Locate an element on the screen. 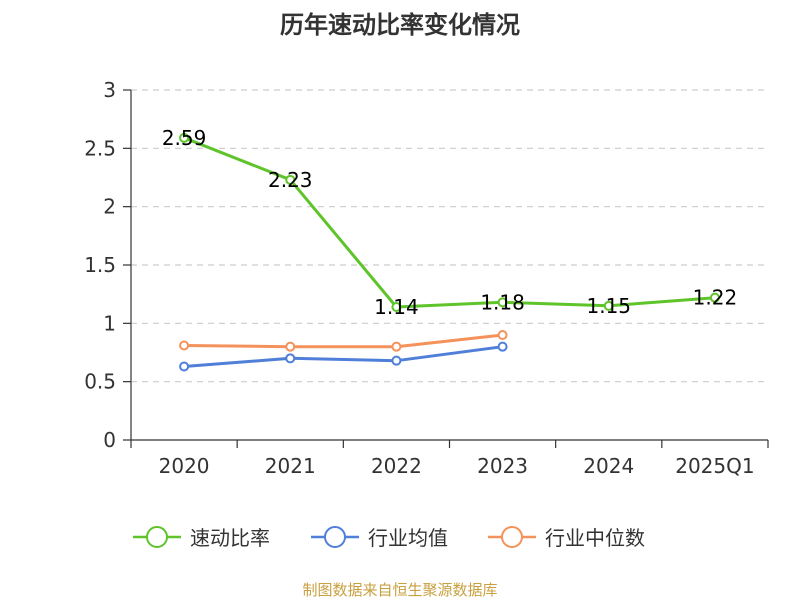 Image resolution: width=800 pixels, height=600 pixels. data-label: 1.22 is located at coordinates (715, 298).